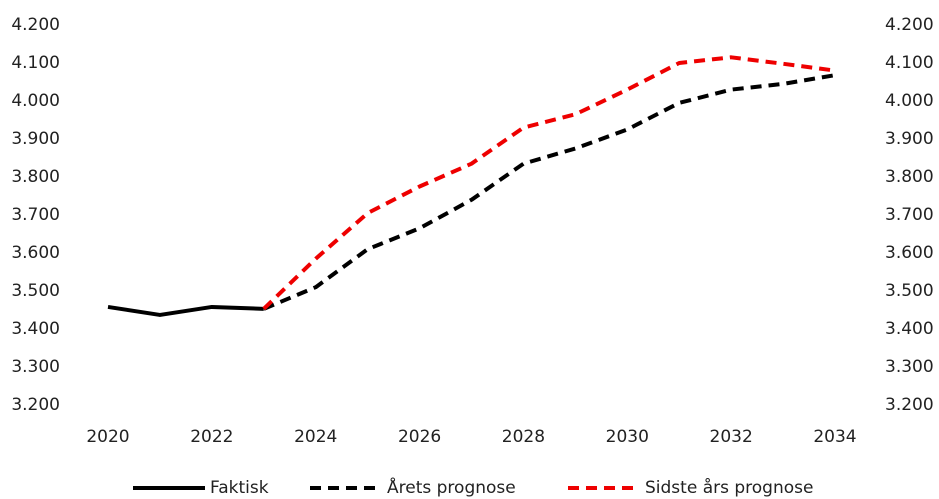 Image resolution: width=939 pixels, height=499 pixels. What do you see at coordinates (35, 291) in the screenshot?
I see `y-tick-label: 3.500` at bounding box center [35, 291].